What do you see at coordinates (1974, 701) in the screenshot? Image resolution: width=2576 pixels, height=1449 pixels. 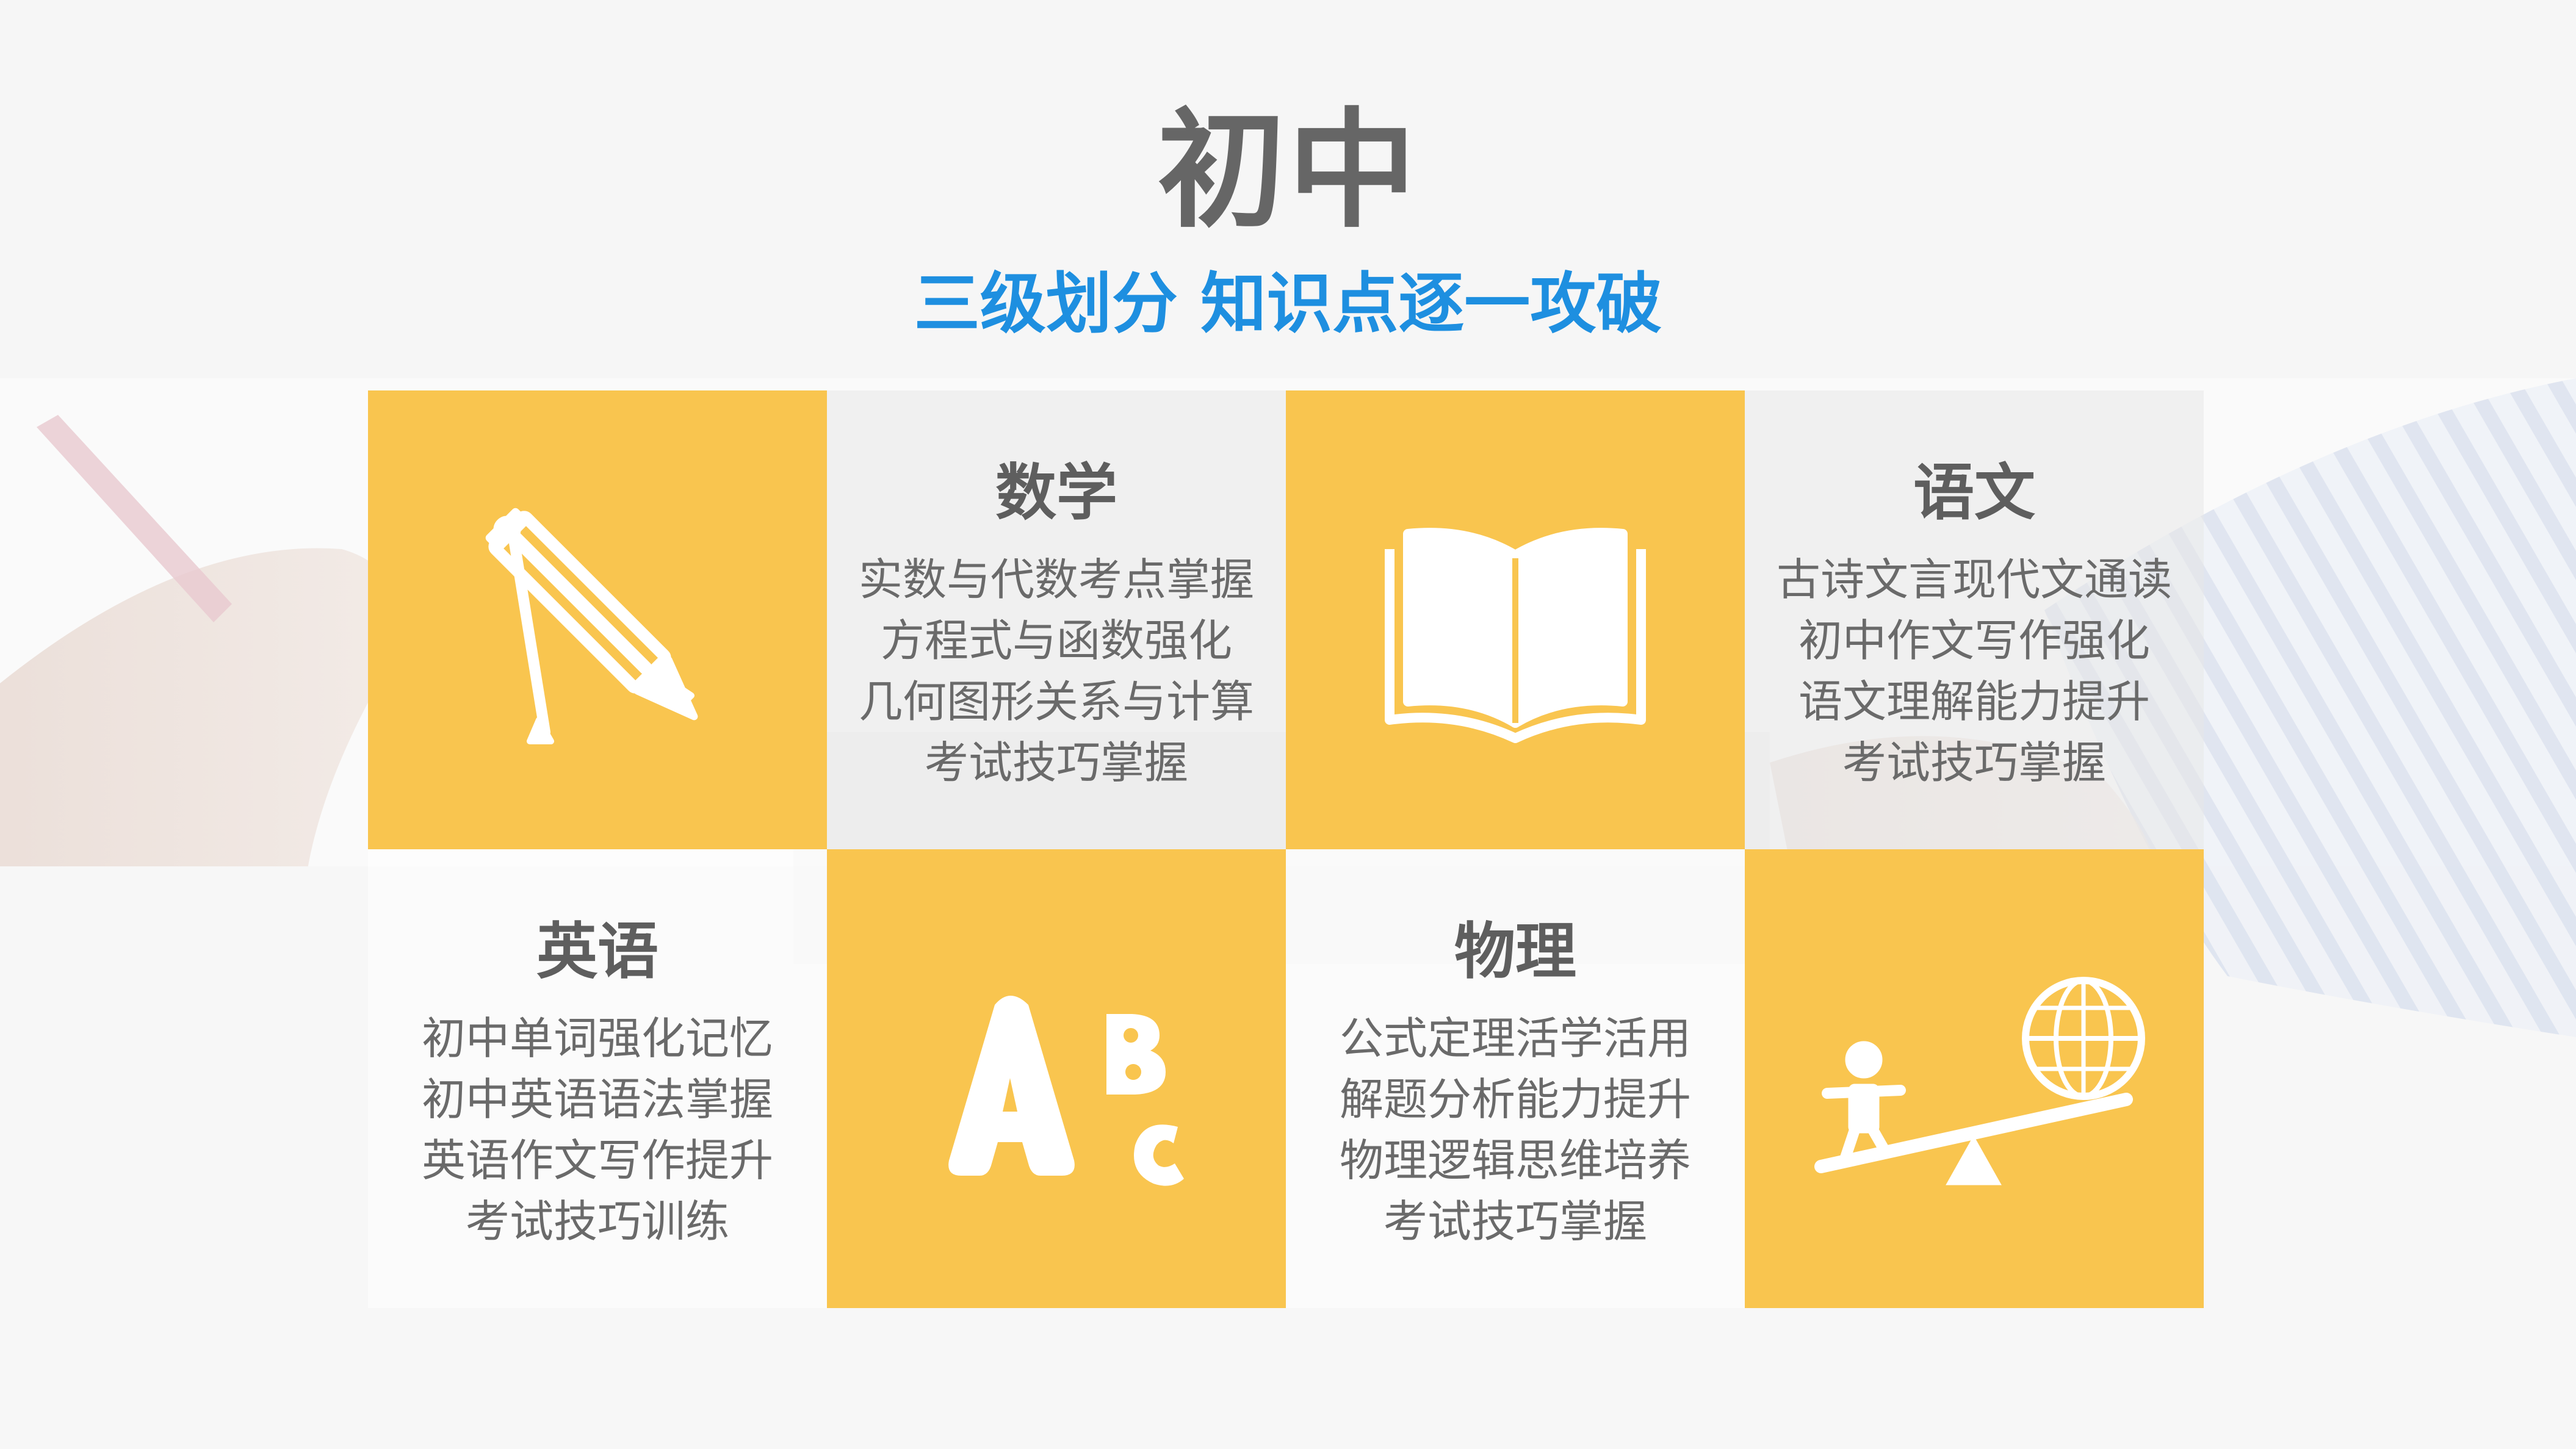 I see `list-item: 语文理解能力提升` at bounding box center [1974, 701].